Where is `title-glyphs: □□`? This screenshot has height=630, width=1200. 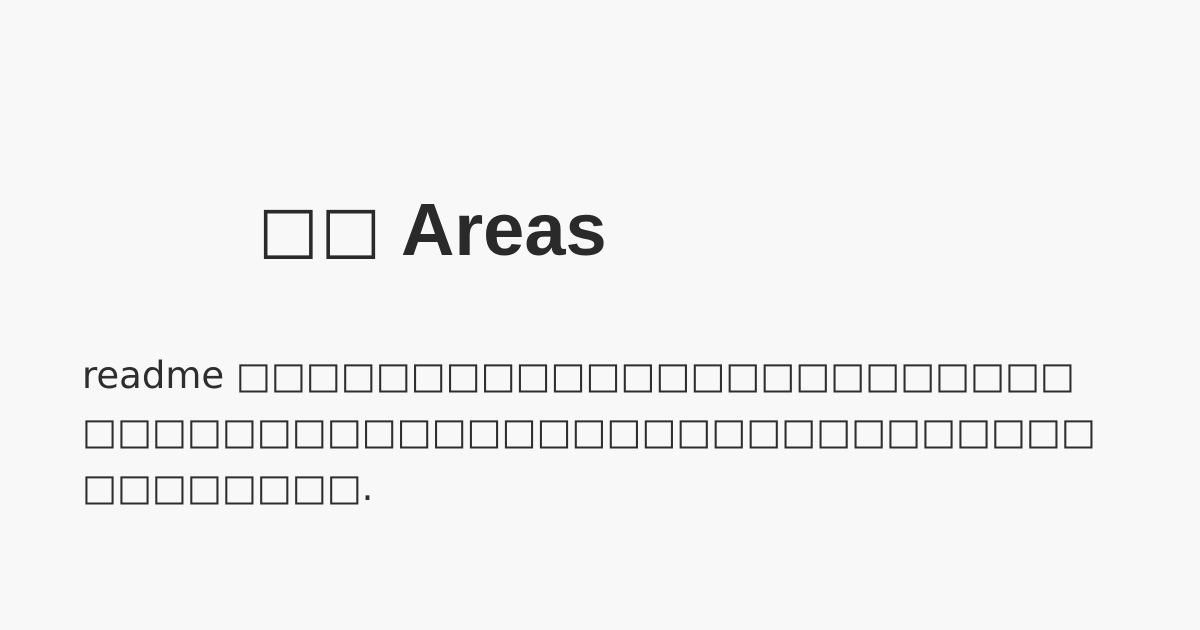
title-glyphs: □□ is located at coordinates (320, 230).